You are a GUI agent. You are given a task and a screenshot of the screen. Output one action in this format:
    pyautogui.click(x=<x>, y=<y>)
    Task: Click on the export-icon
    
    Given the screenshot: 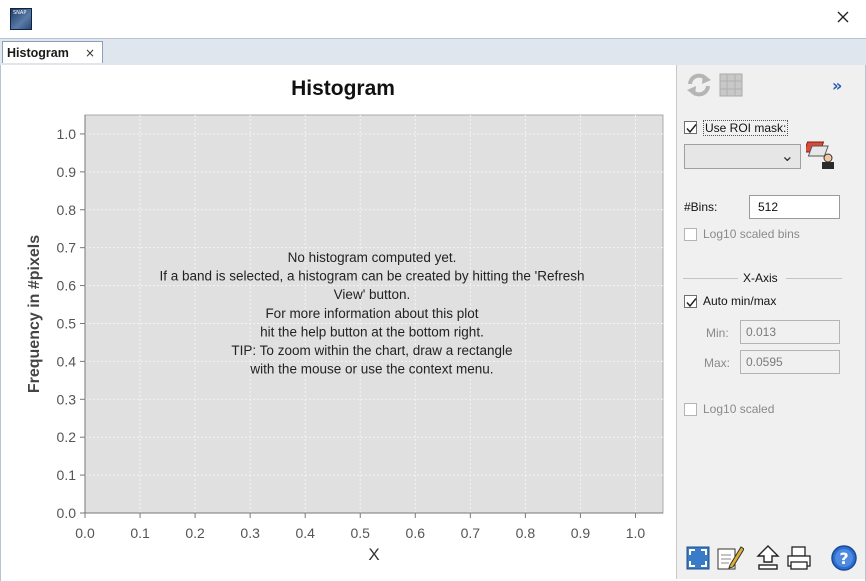 What is the action you would take?
    pyautogui.click(x=768, y=557)
    